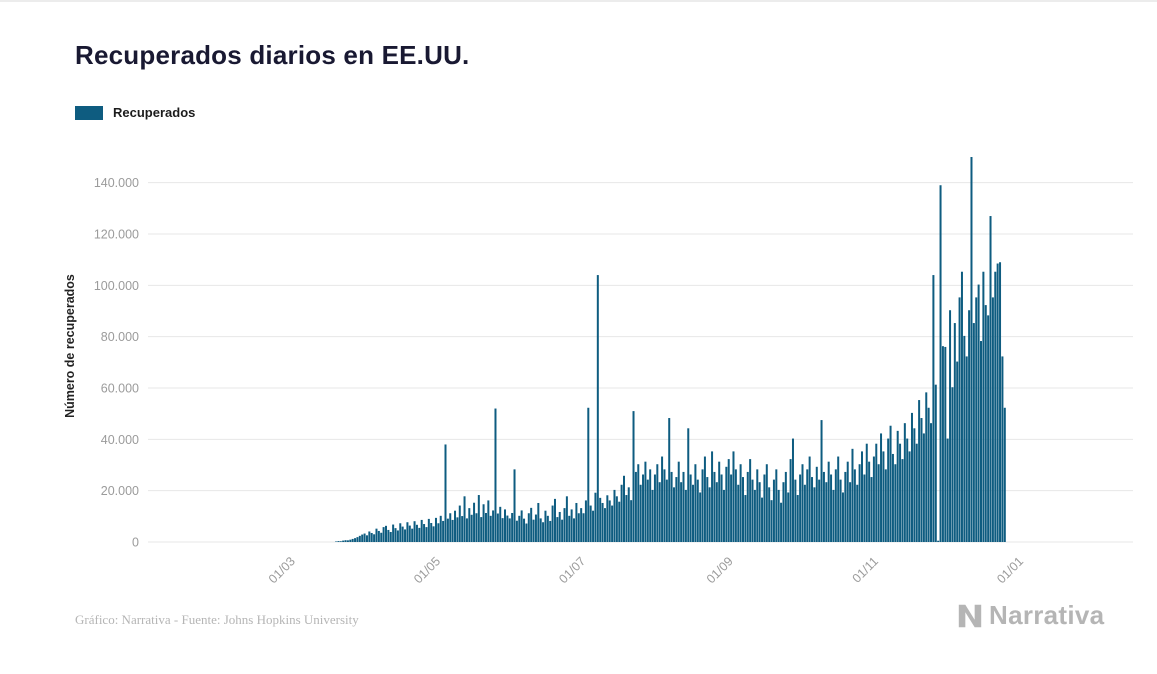  What do you see at coordinates (720, 570) in the screenshot?
I see `x-tick-label: 01/09` at bounding box center [720, 570].